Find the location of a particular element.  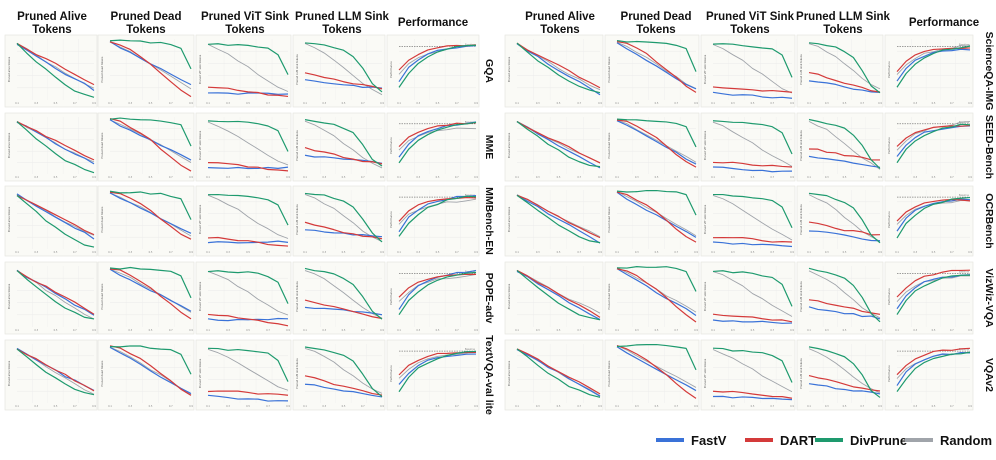

legend-swatch is located at coordinates (759, 440).